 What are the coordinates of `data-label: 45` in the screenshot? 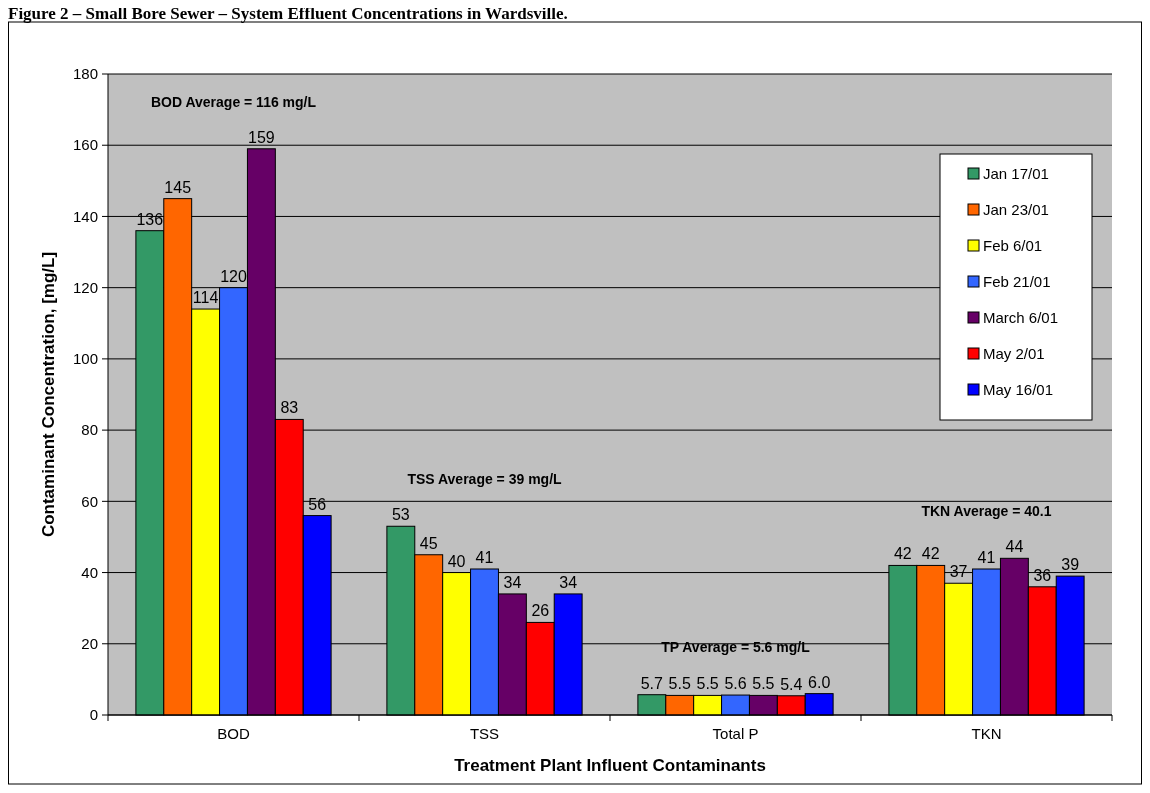 It's located at (428, 543).